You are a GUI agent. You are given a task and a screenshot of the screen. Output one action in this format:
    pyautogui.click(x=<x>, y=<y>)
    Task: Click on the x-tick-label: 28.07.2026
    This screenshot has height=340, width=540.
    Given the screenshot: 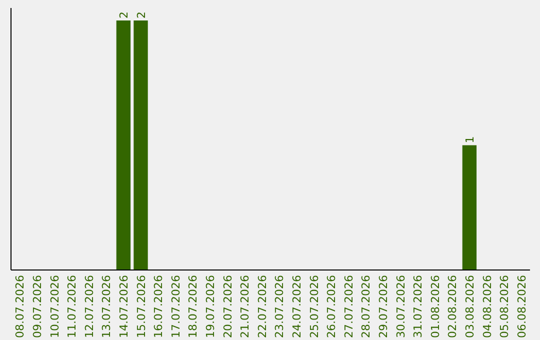 What is the action you would take?
    pyautogui.click(x=366, y=306)
    